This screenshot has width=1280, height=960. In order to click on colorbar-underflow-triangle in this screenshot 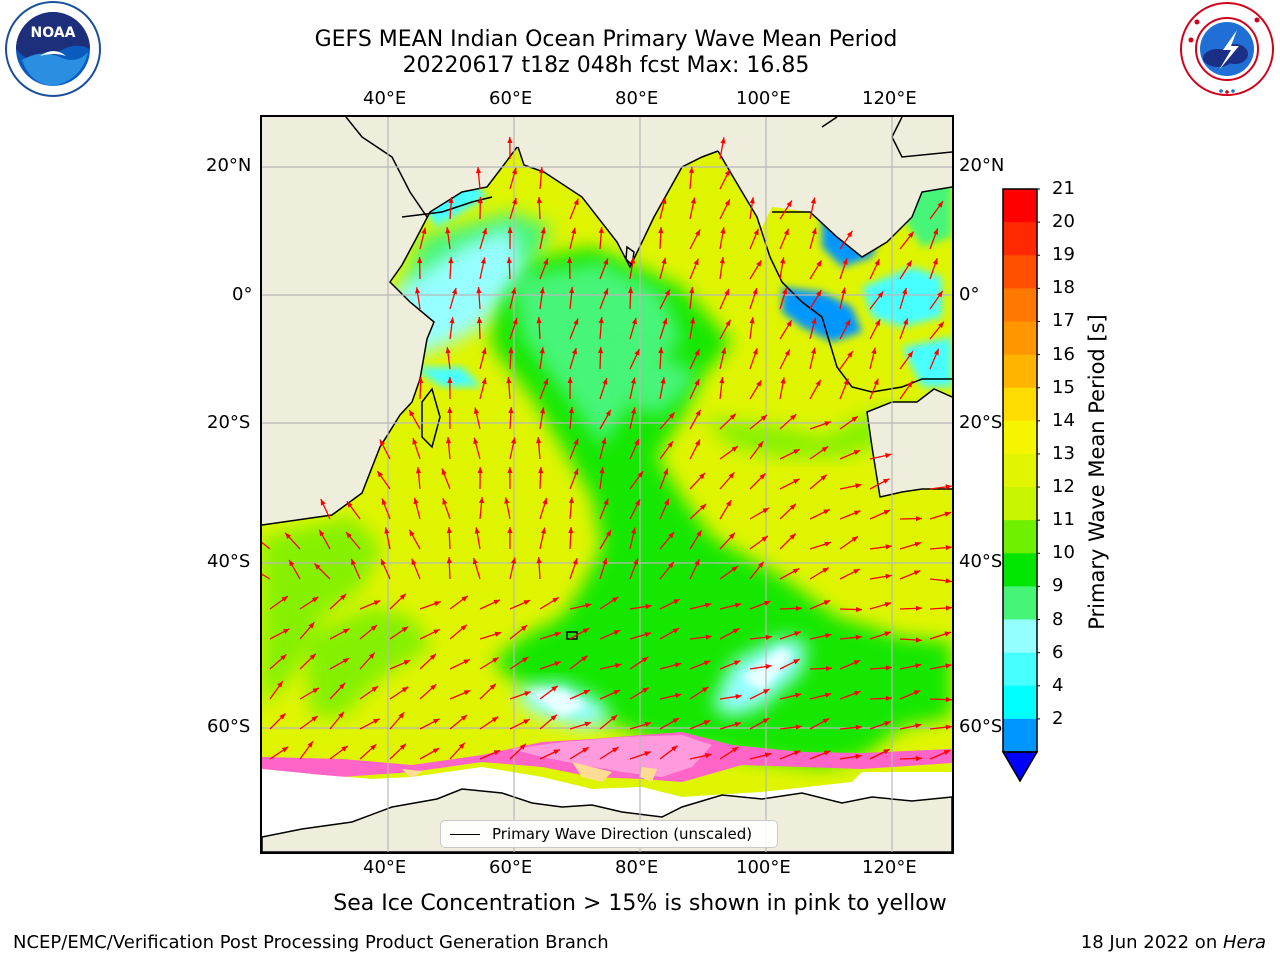, I will do `click(1020, 767)`.